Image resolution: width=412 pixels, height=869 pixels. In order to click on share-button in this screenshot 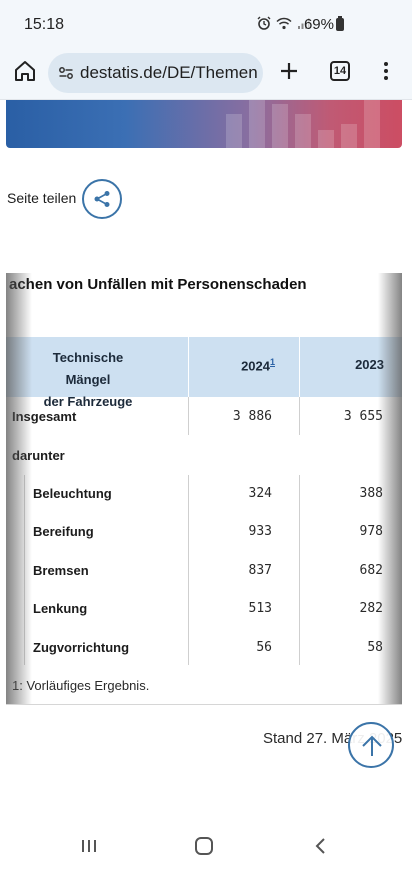, I will do `click(102, 199)`.